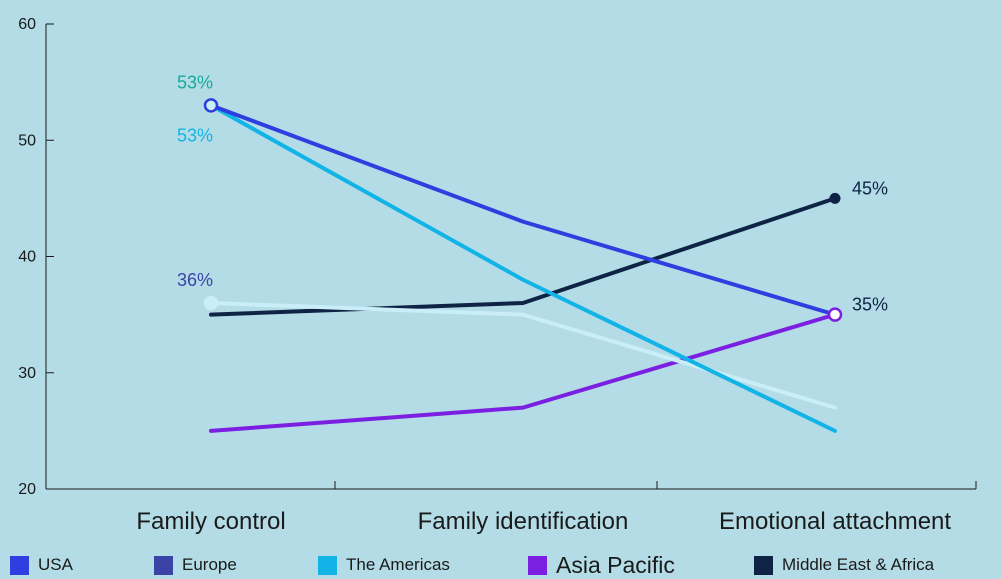 The height and width of the screenshot is (579, 1001). What do you see at coordinates (615, 564) in the screenshot?
I see `legend-label: Asia Pacific` at bounding box center [615, 564].